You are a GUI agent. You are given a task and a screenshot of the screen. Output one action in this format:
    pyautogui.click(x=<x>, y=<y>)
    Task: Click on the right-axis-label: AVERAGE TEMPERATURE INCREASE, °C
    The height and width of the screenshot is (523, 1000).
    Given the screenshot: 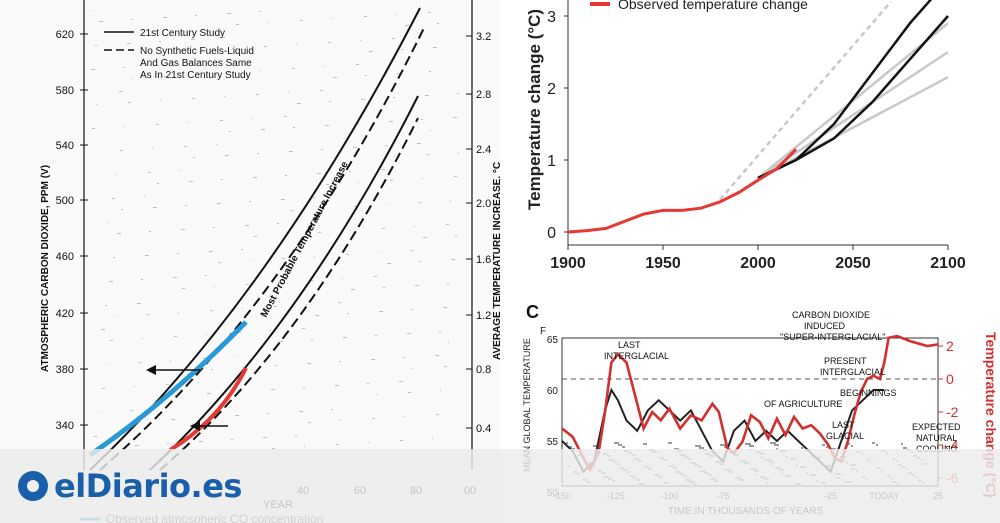 What is the action you would take?
    pyautogui.click(x=496, y=261)
    